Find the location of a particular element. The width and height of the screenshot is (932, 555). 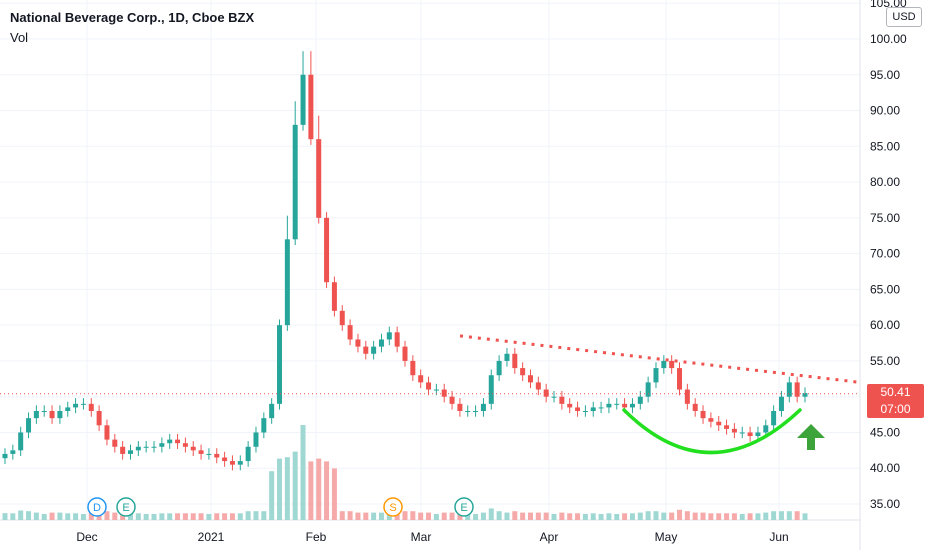

event-circle is located at coordinates (393, 507).